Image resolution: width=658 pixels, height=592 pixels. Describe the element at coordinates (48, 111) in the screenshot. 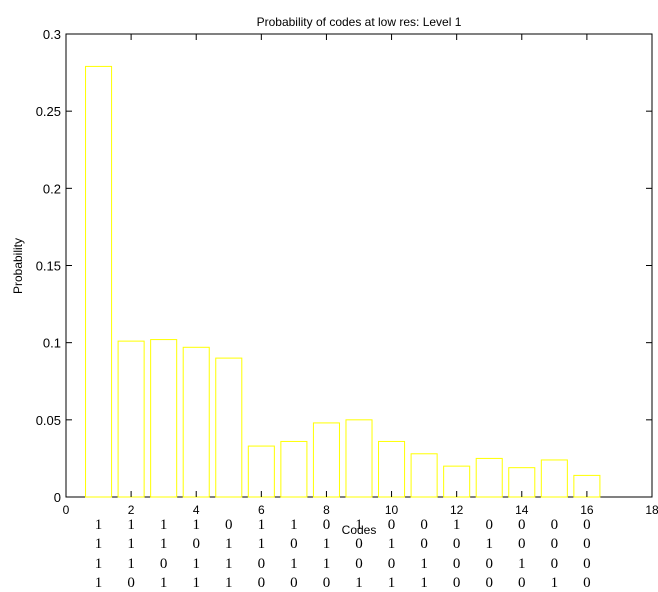

I see `y-tick-label: 0.25` at that location.